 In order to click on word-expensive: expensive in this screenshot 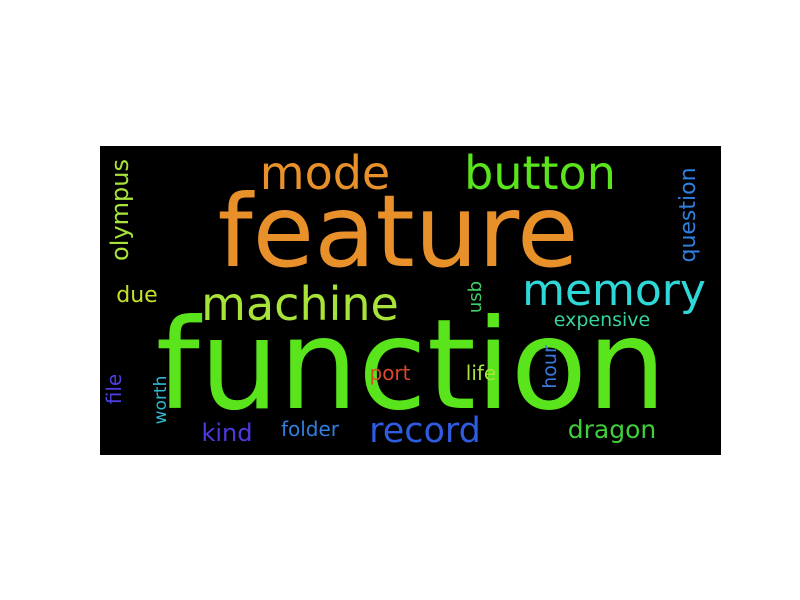, I will do `click(602, 320)`.